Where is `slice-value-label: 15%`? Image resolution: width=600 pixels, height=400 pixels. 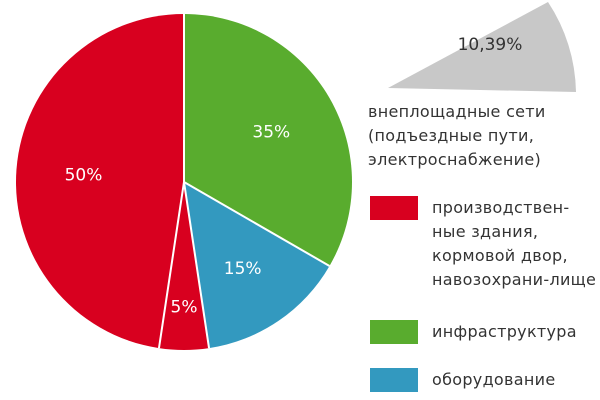
slice-value-label: 15% is located at coordinates (243, 269).